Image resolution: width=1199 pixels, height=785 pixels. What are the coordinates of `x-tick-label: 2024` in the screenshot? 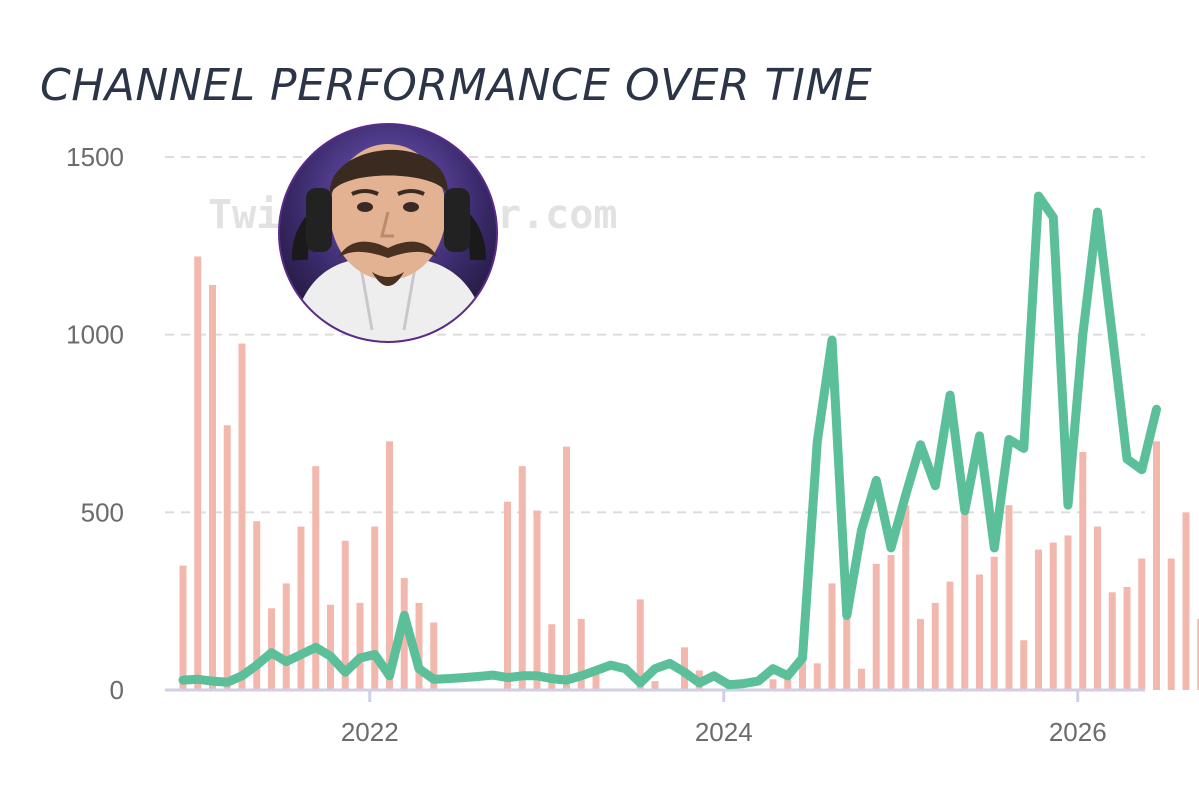 It's located at (724, 732).